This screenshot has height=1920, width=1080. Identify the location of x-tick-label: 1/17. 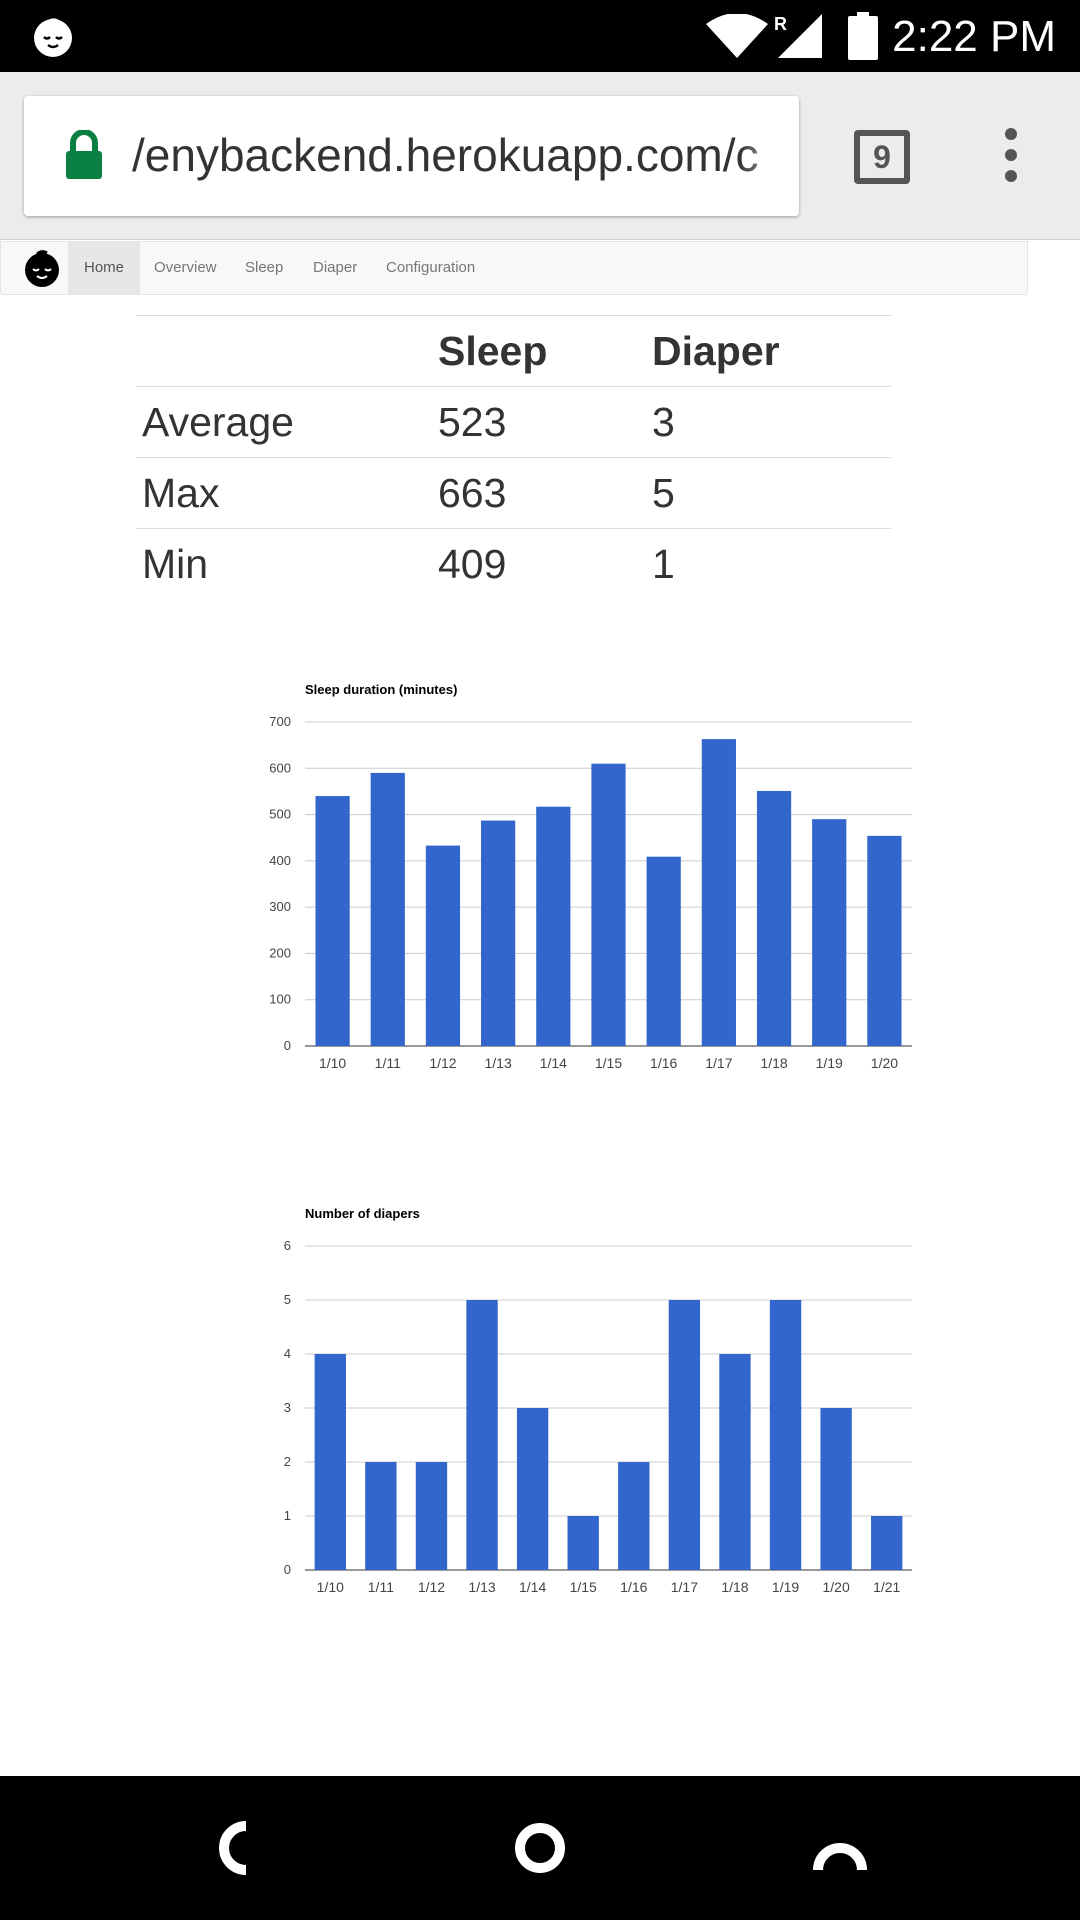
(684, 1587).